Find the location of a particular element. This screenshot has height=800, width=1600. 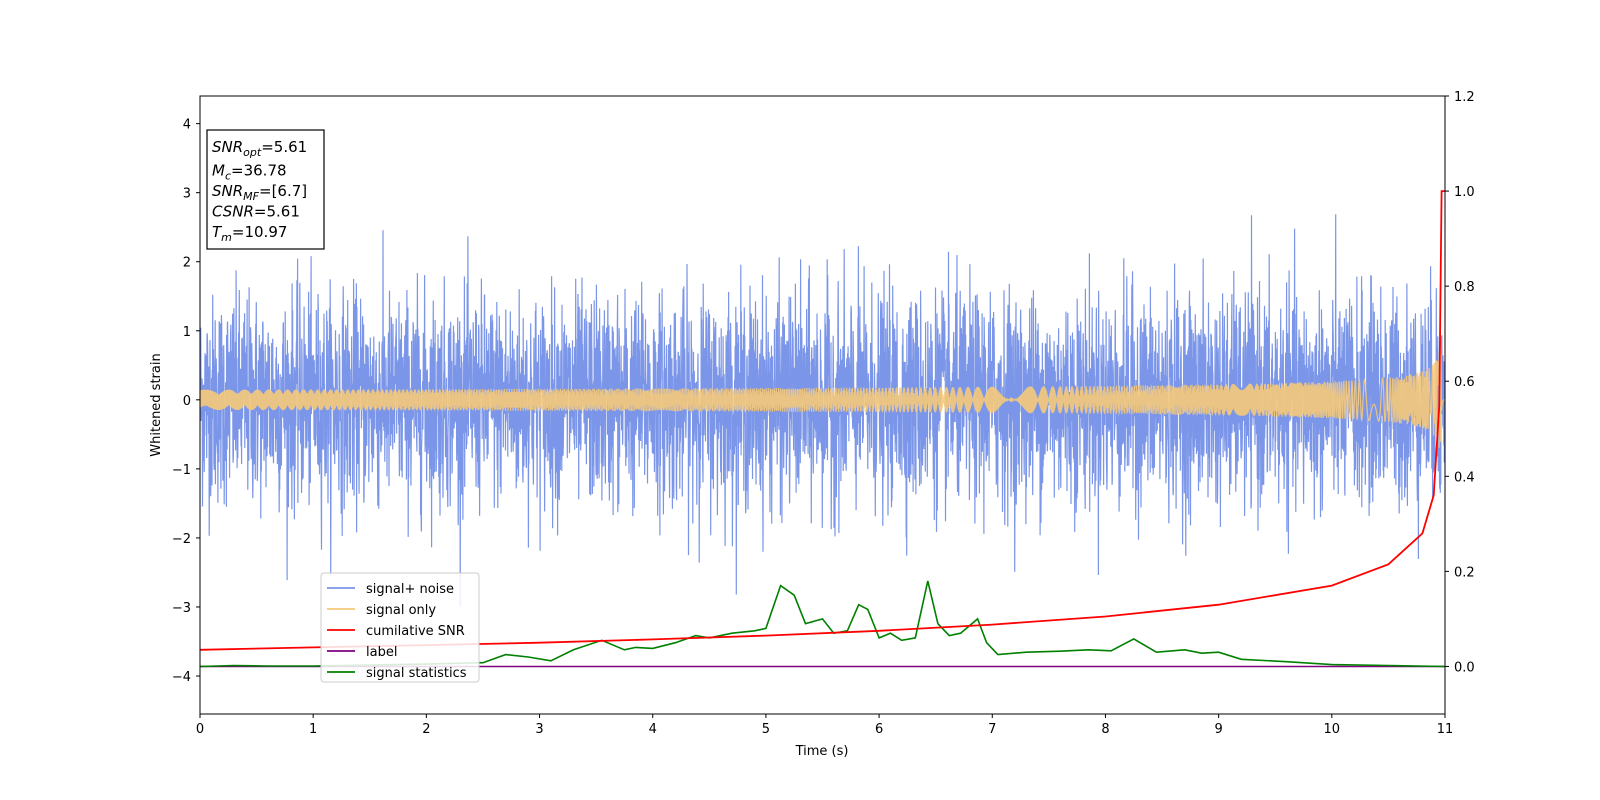

y-right-tick-label: 0.6 is located at coordinates (1464, 382).